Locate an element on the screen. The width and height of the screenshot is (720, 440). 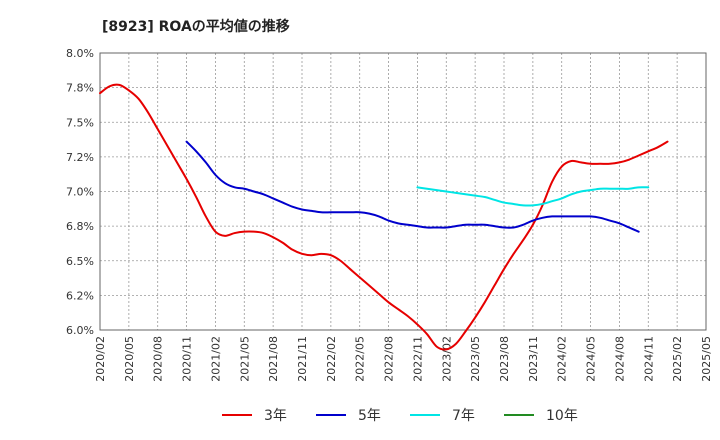
x-tick-label: 2022/11 is located at coordinates (417, 359).